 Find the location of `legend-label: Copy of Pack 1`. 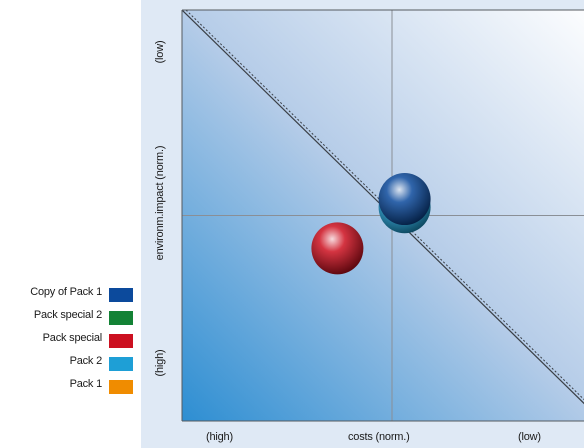

legend-label: Copy of Pack 1 is located at coordinates (66, 292).